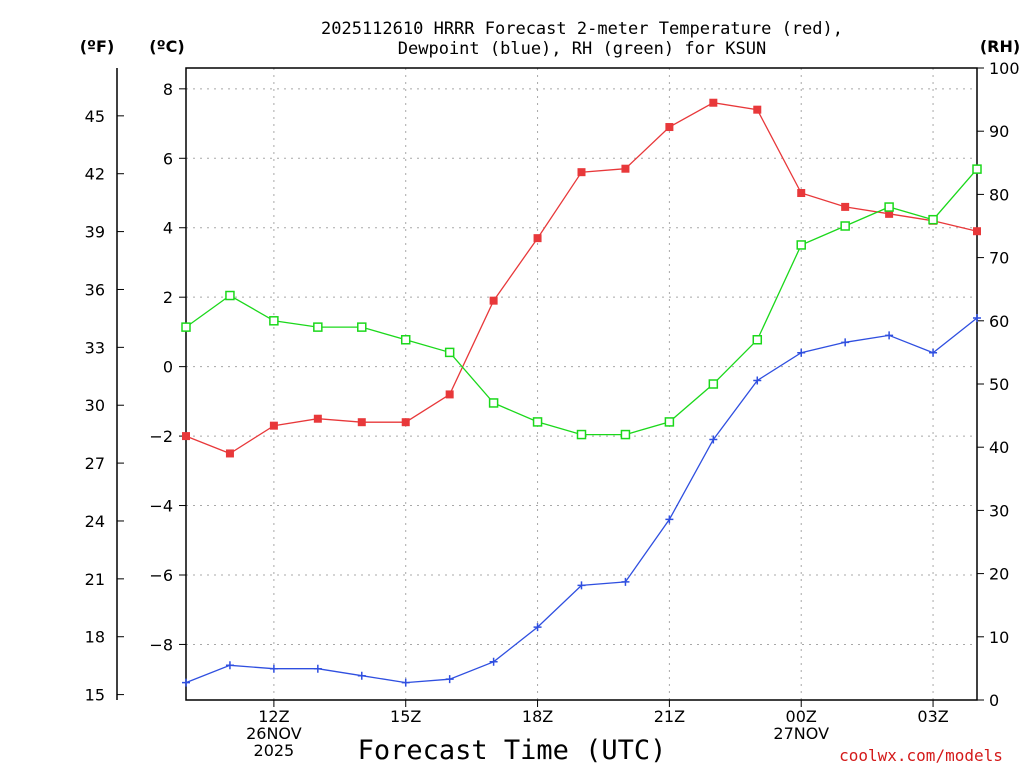 This screenshot has height=768, width=1024. Describe the element at coordinates (95, 405) in the screenshot. I see `fahrenheit-tick-label: 30` at that location.